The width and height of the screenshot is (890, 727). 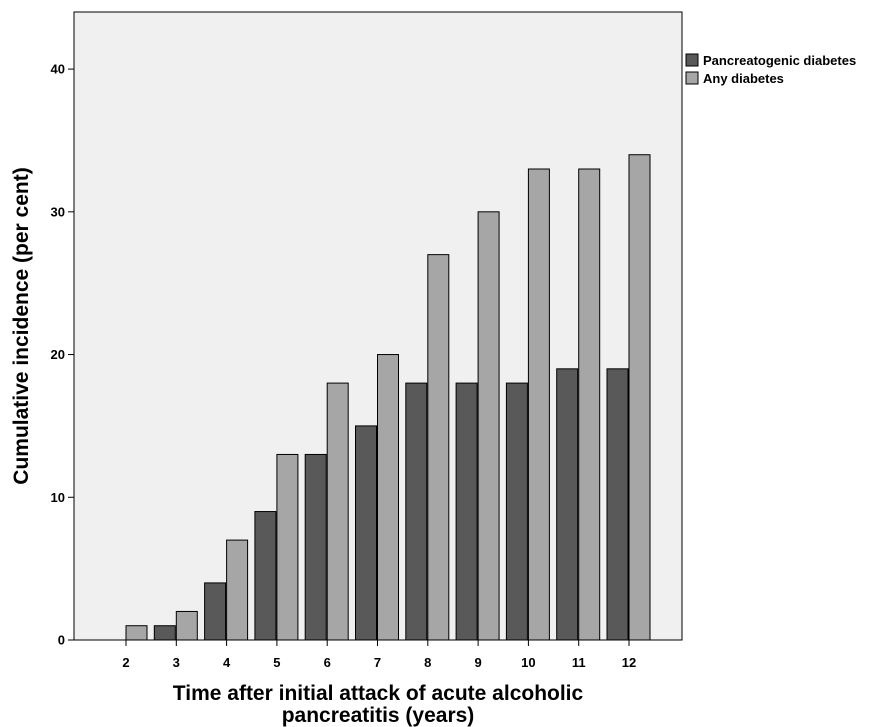 I want to click on x-axis-ticks: 2 3 4 5 6 7 8 9 10 11 12, so click(x=379, y=655).